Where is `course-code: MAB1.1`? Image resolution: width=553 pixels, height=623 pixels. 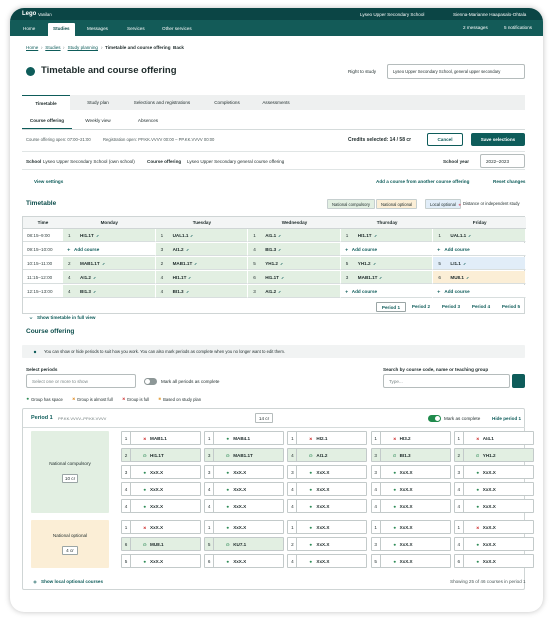
course-code: MAB1.1 is located at coordinates (158, 438).